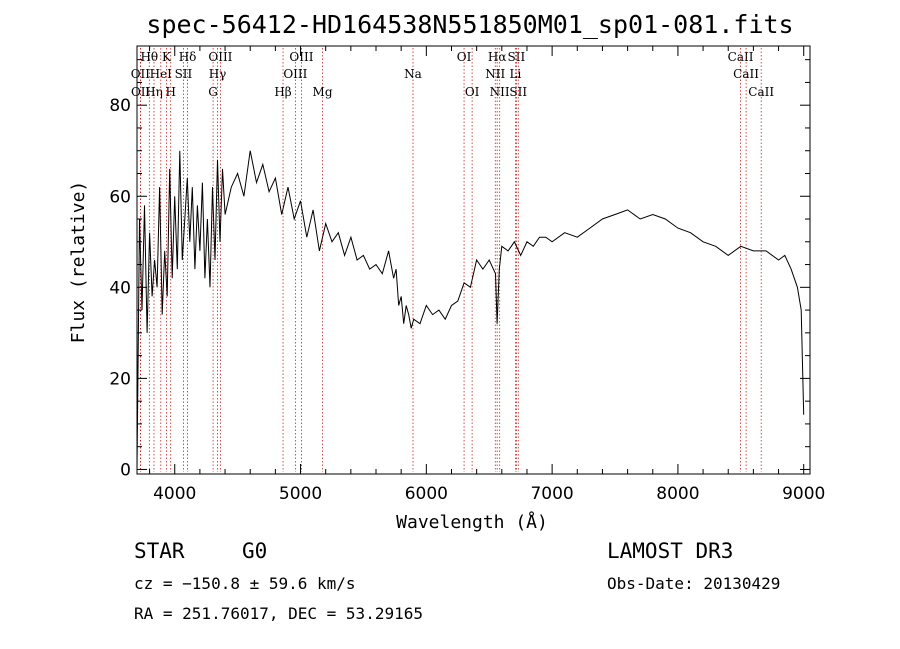  What do you see at coordinates (213, 92) in the screenshot?
I see `line-label: G` at bounding box center [213, 92].